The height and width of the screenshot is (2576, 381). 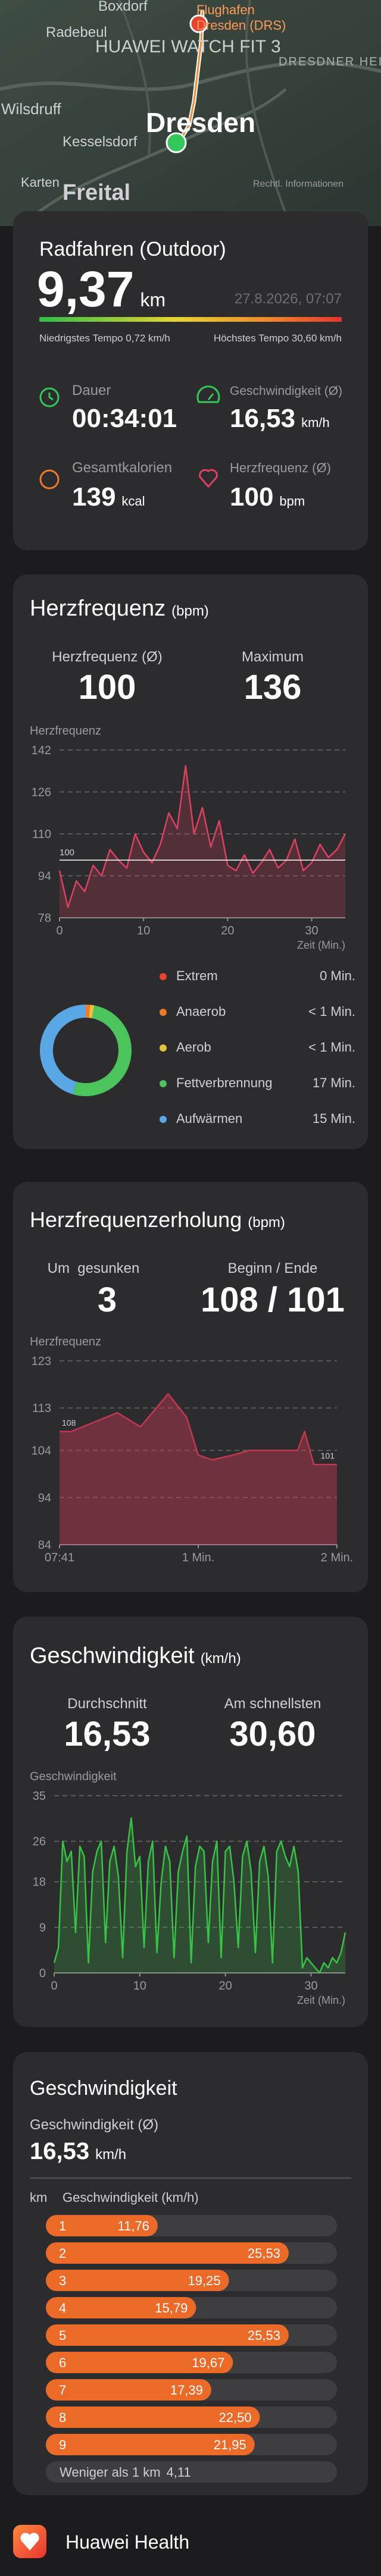 What do you see at coordinates (278, 338) in the screenshot?
I see `max-speed: Höchstes Tempo 30,60 km/h` at bounding box center [278, 338].